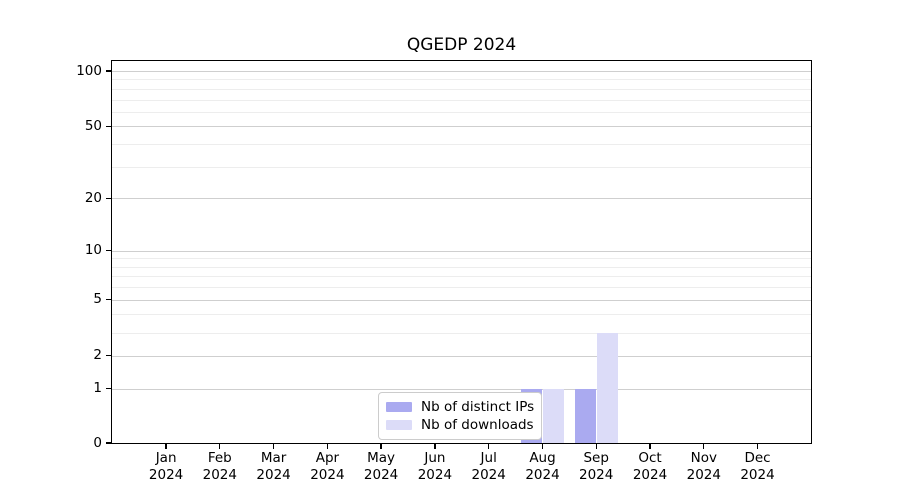 The width and height of the screenshot is (900, 500). What do you see at coordinates (399, 425) in the screenshot?
I see `legend-swatch-downloads` at bounding box center [399, 425].